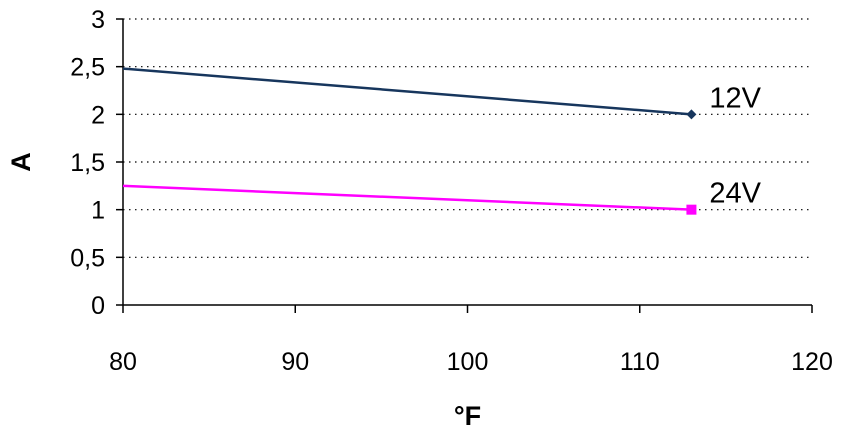  What do you see at coordinates (467, 416) in the screenshot?
I see `x-axis-title: °F` at bounding box center [467, 416].